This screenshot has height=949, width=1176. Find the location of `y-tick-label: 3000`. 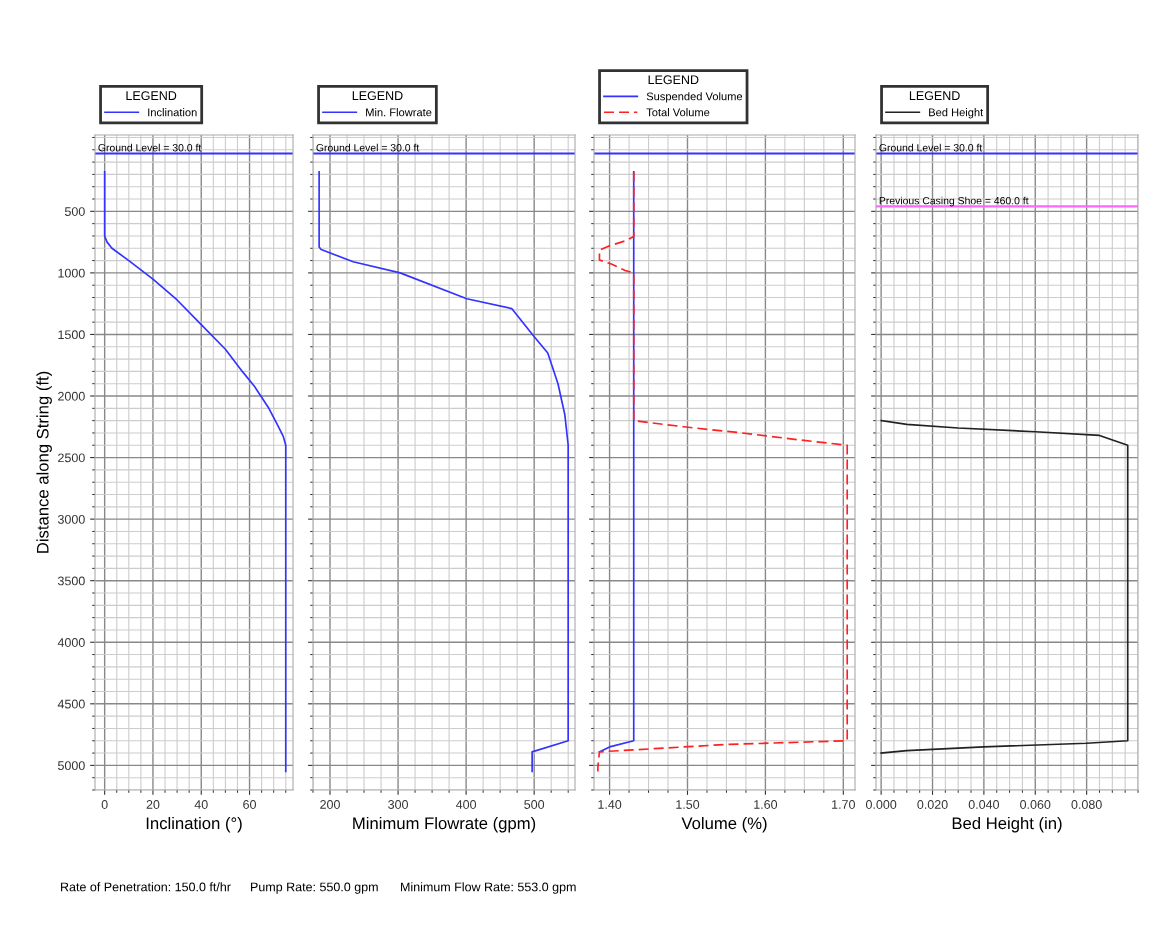

y-tick-label: 3000 is located at coordinates (71, 519).